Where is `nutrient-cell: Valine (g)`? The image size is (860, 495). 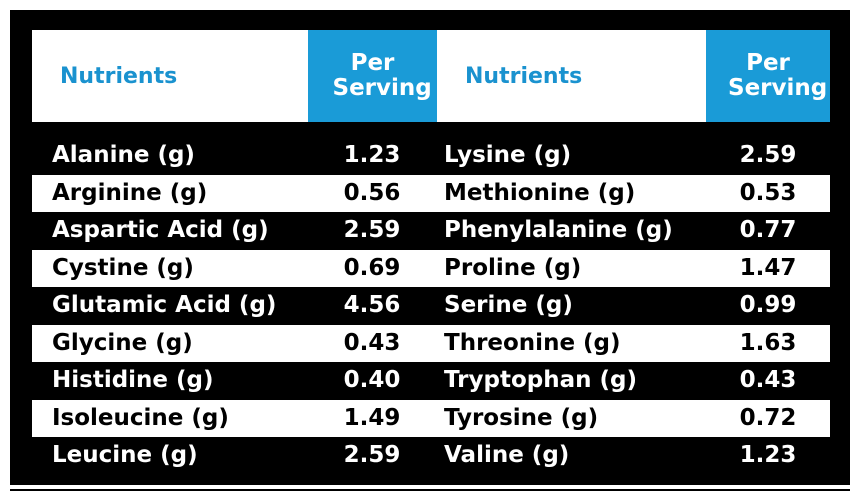 nutrient-cell: Valine (g) is located at coordinates (507, 455).